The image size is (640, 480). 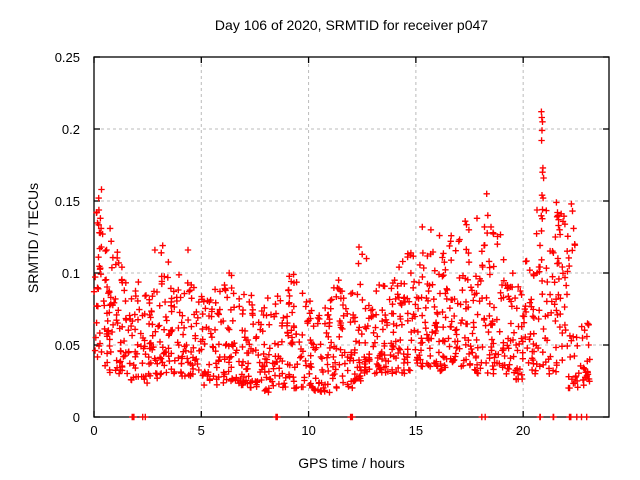 What do you see at coordinates (351, 463) in the screenshot?
I see `x-axis-label: GPS time / hours` at bounding box center [351, 463].